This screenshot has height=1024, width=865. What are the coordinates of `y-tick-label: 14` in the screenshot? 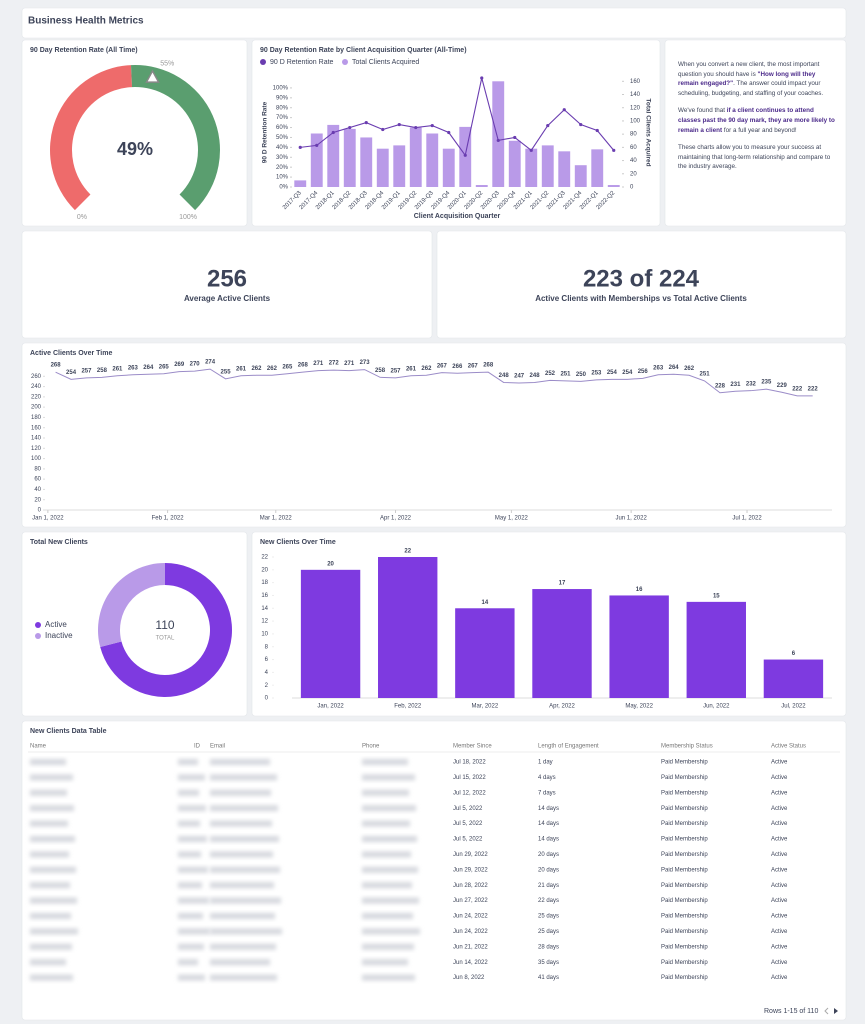 It's located at (264, 609).